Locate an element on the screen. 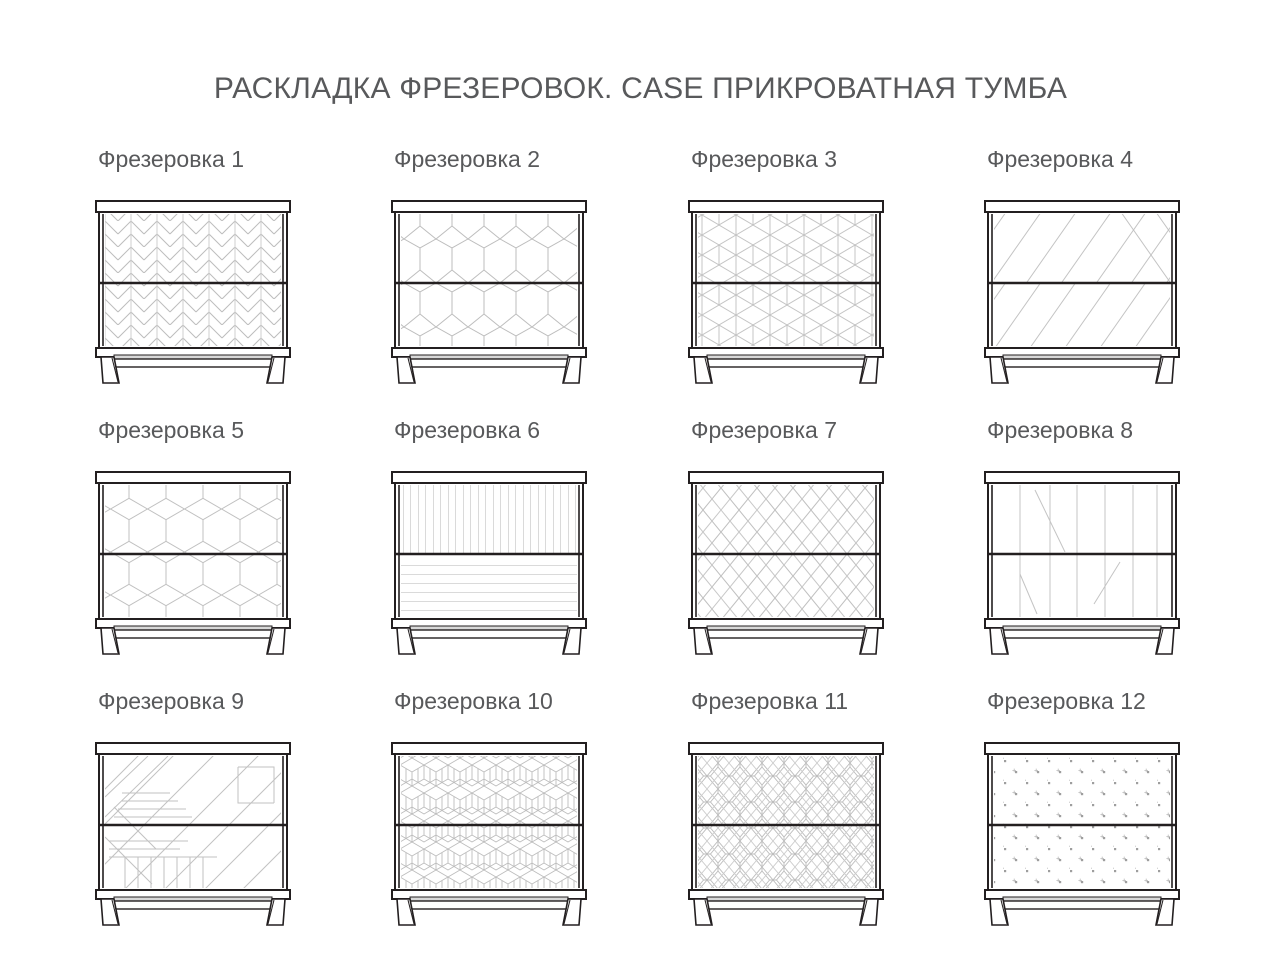 Image resolution: width=1281 pixels, height=961 pixels. cabinet-card-5: Фрезеровка 5 is located at coordinates (234, 537).